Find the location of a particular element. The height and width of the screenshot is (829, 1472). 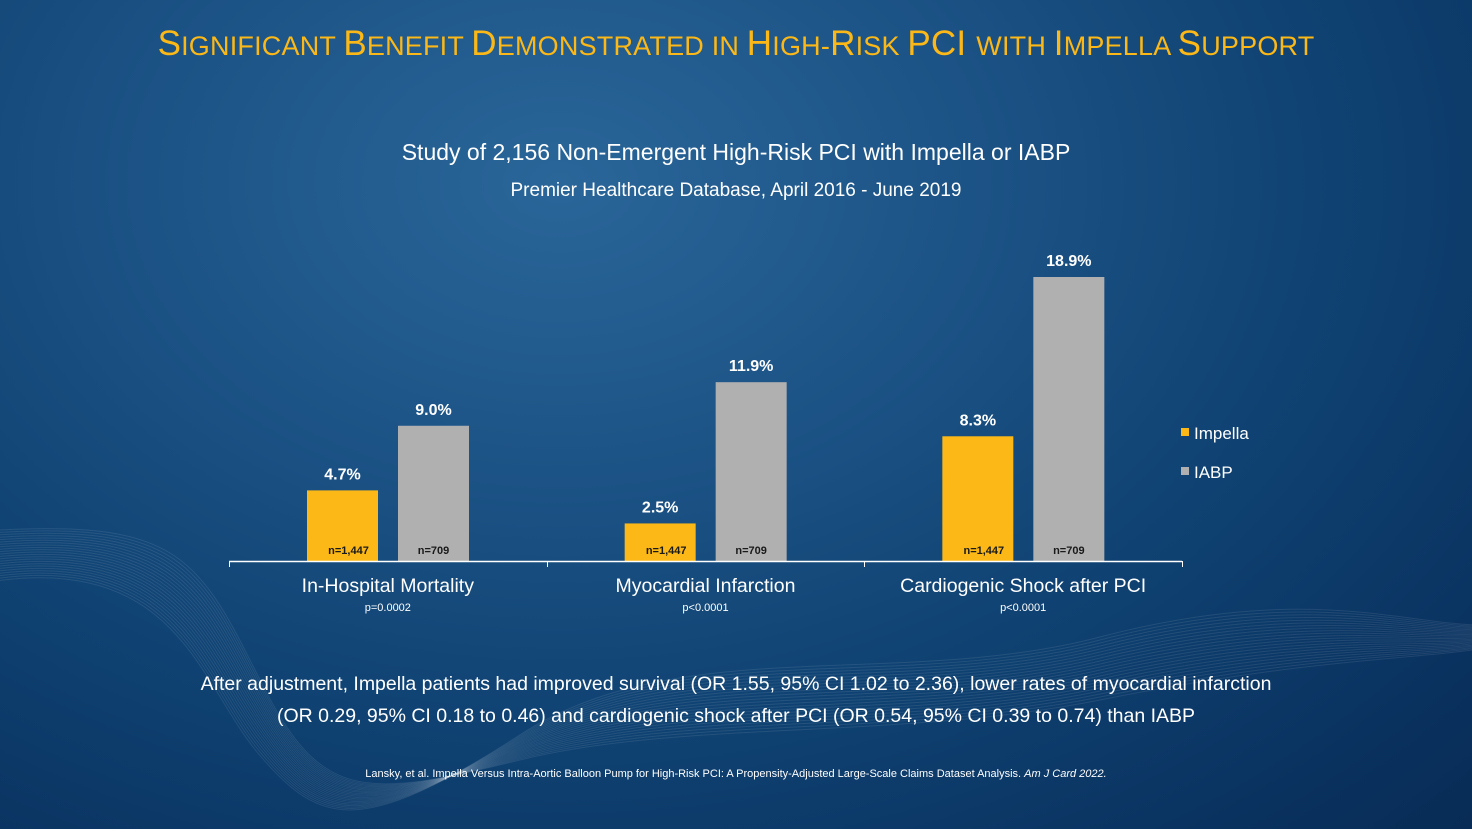

legend-swatch-impella is located at coordinates (1185, 432).